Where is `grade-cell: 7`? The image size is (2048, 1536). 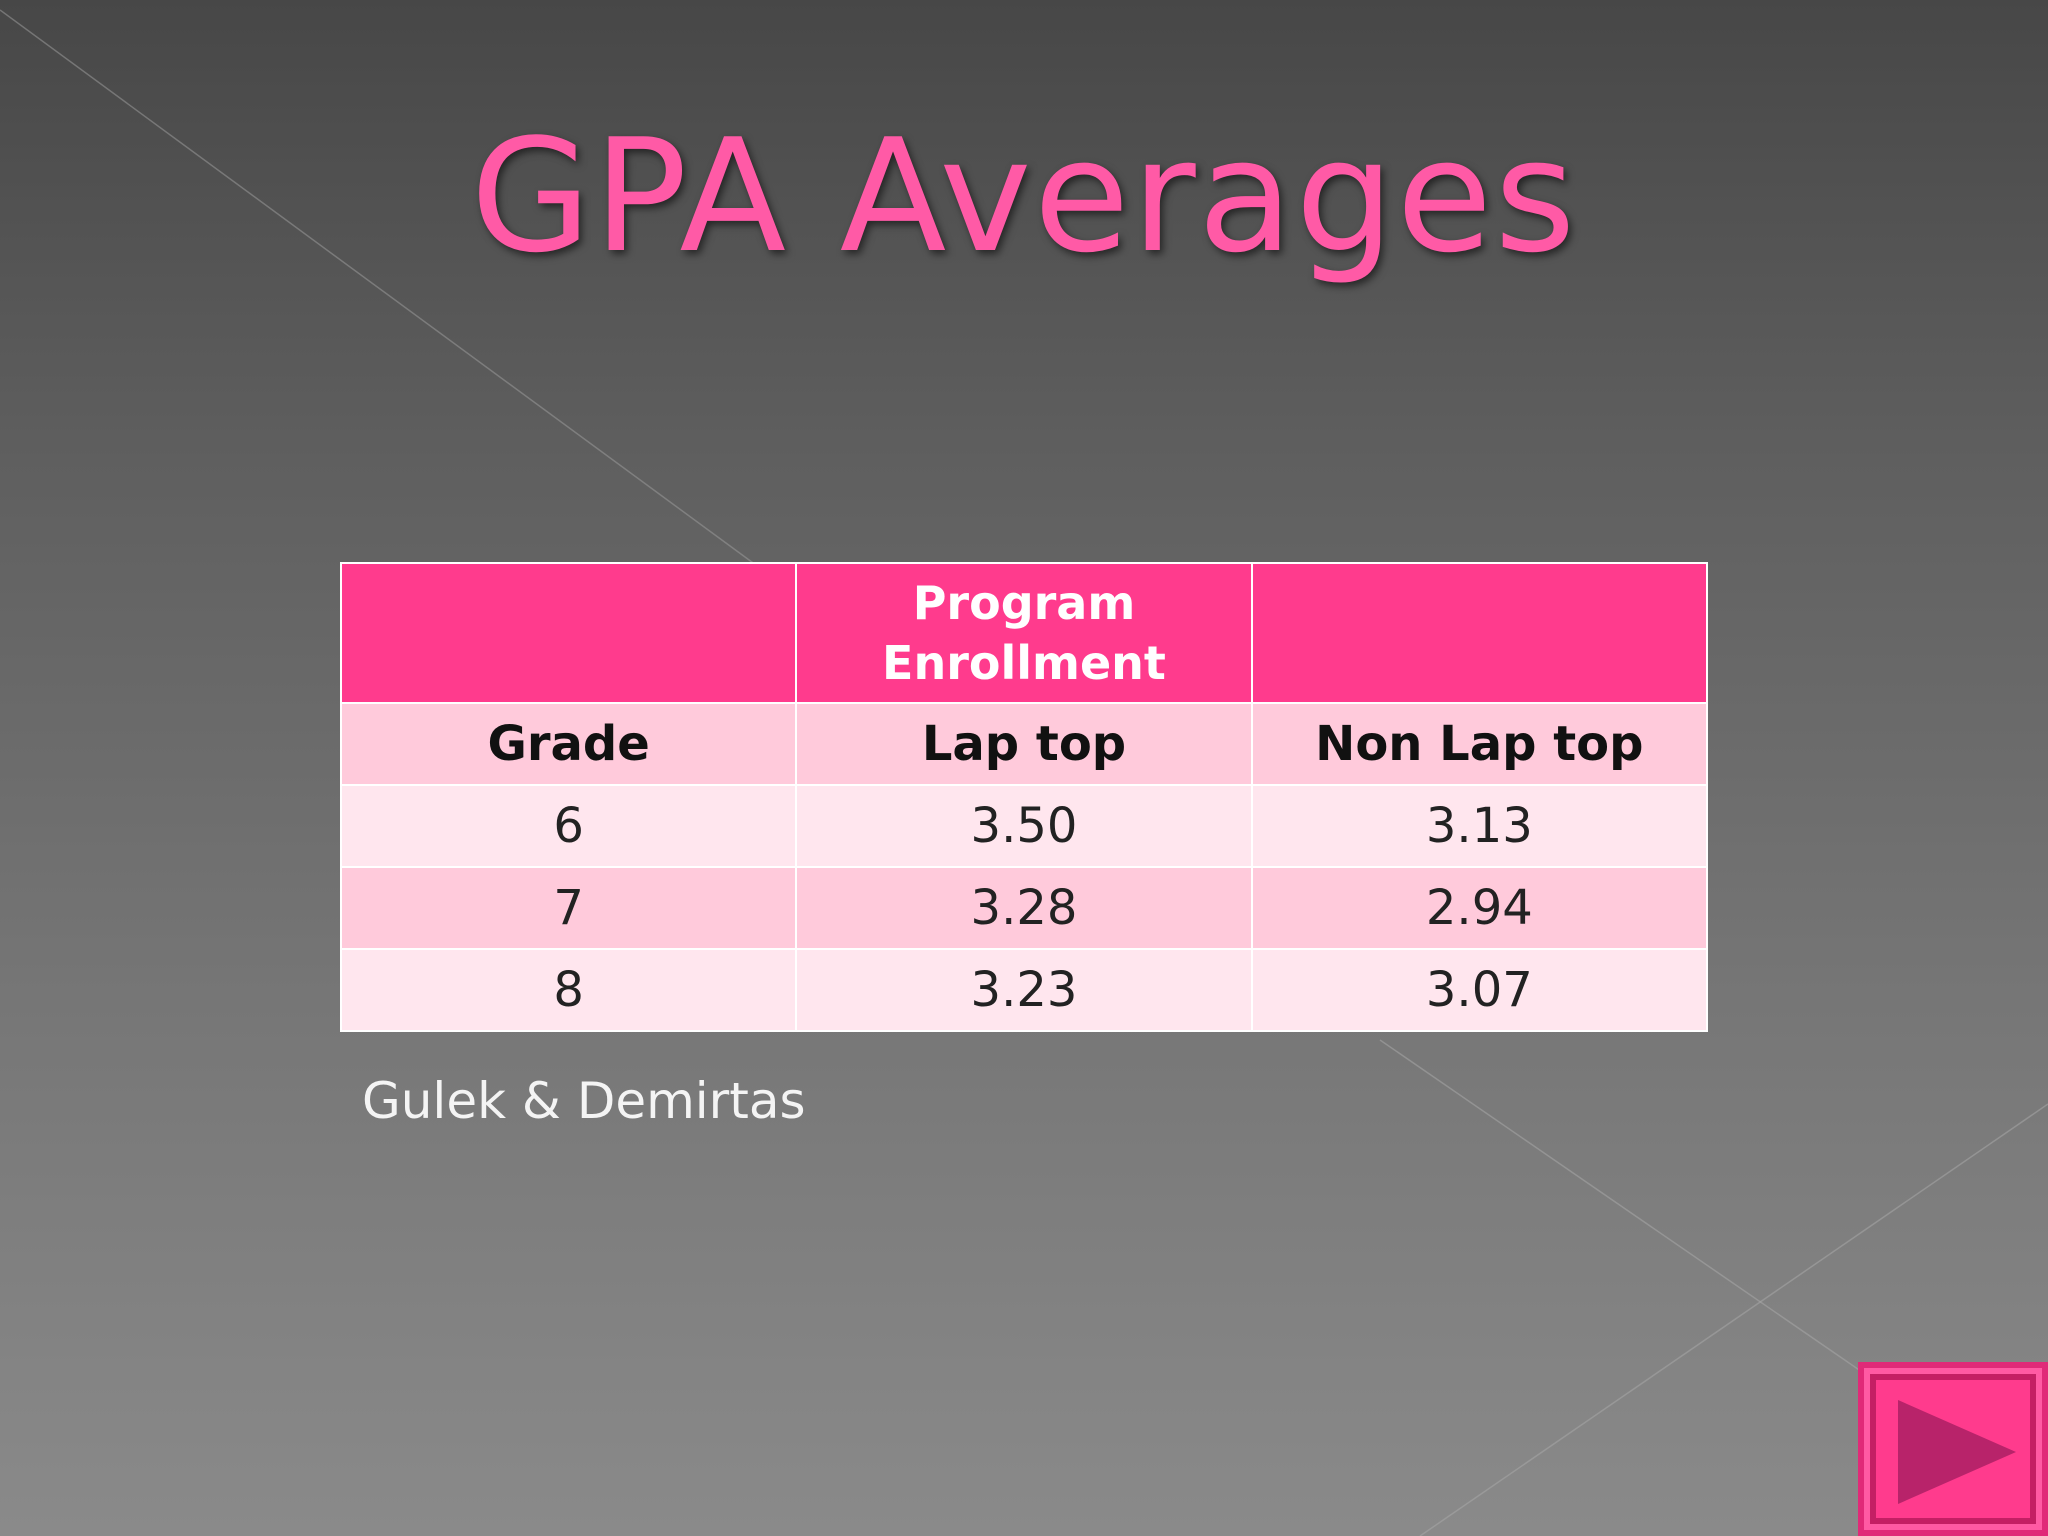 grade-cell: 7 is located at coordinates (568, 908).